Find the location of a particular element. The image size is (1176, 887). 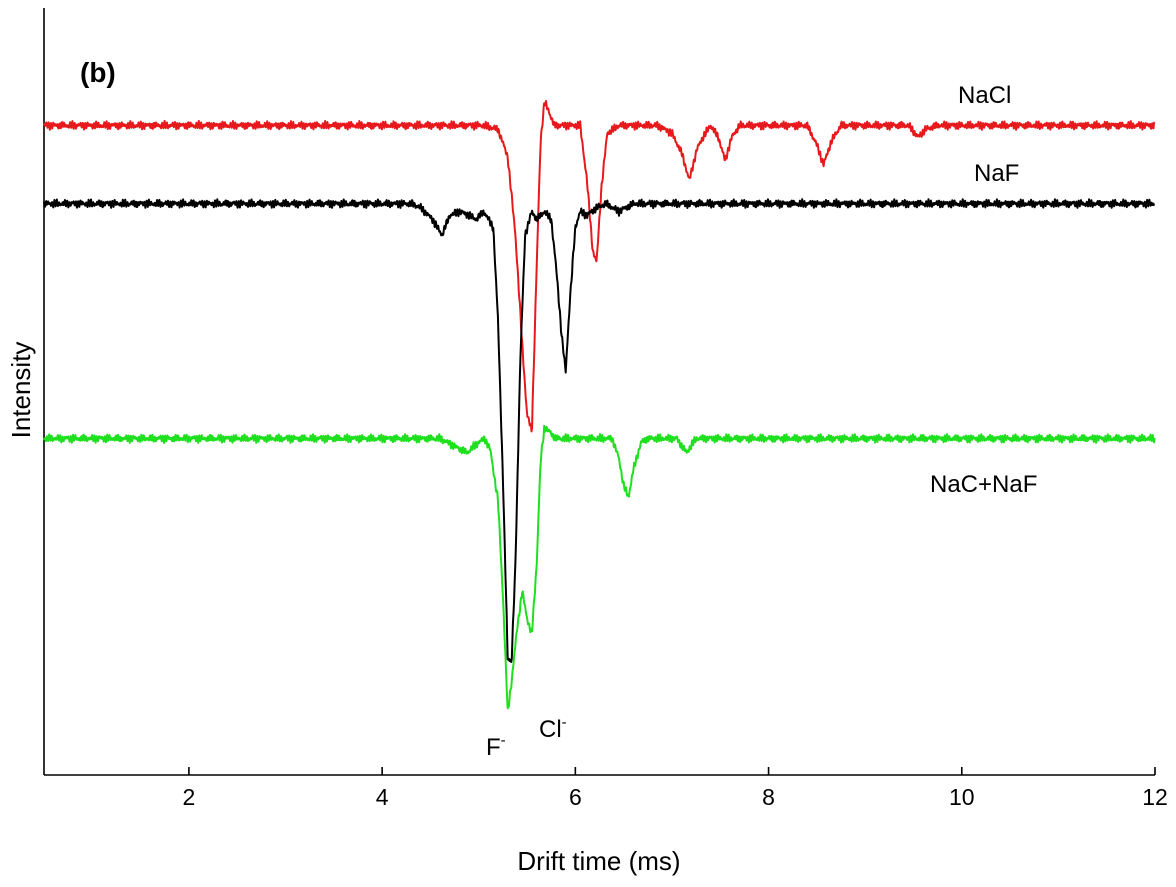

annotation-fluoride: F- is located at coordinates (496, 746).